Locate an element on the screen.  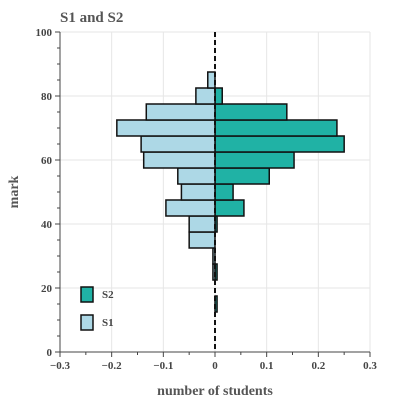
y-tick-label: 40 is located at coordinates (47, 225).